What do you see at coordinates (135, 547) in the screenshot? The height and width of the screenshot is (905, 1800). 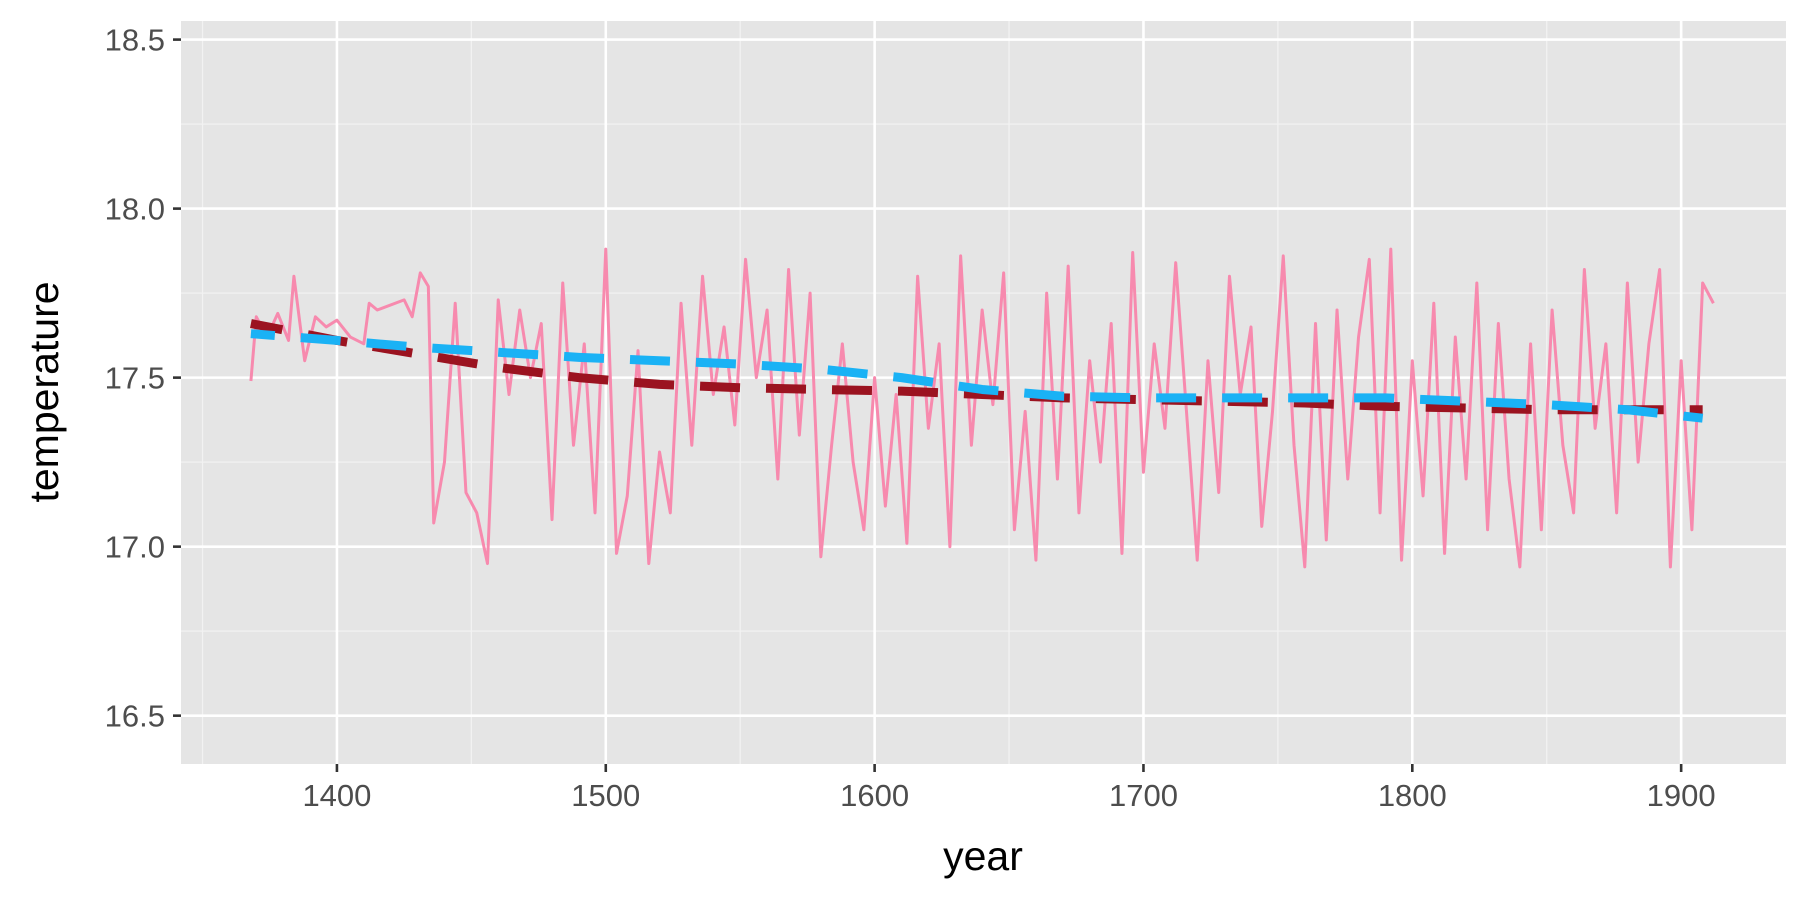 I see `y-tick-label: 17.0` at bounding box center [135, 547].